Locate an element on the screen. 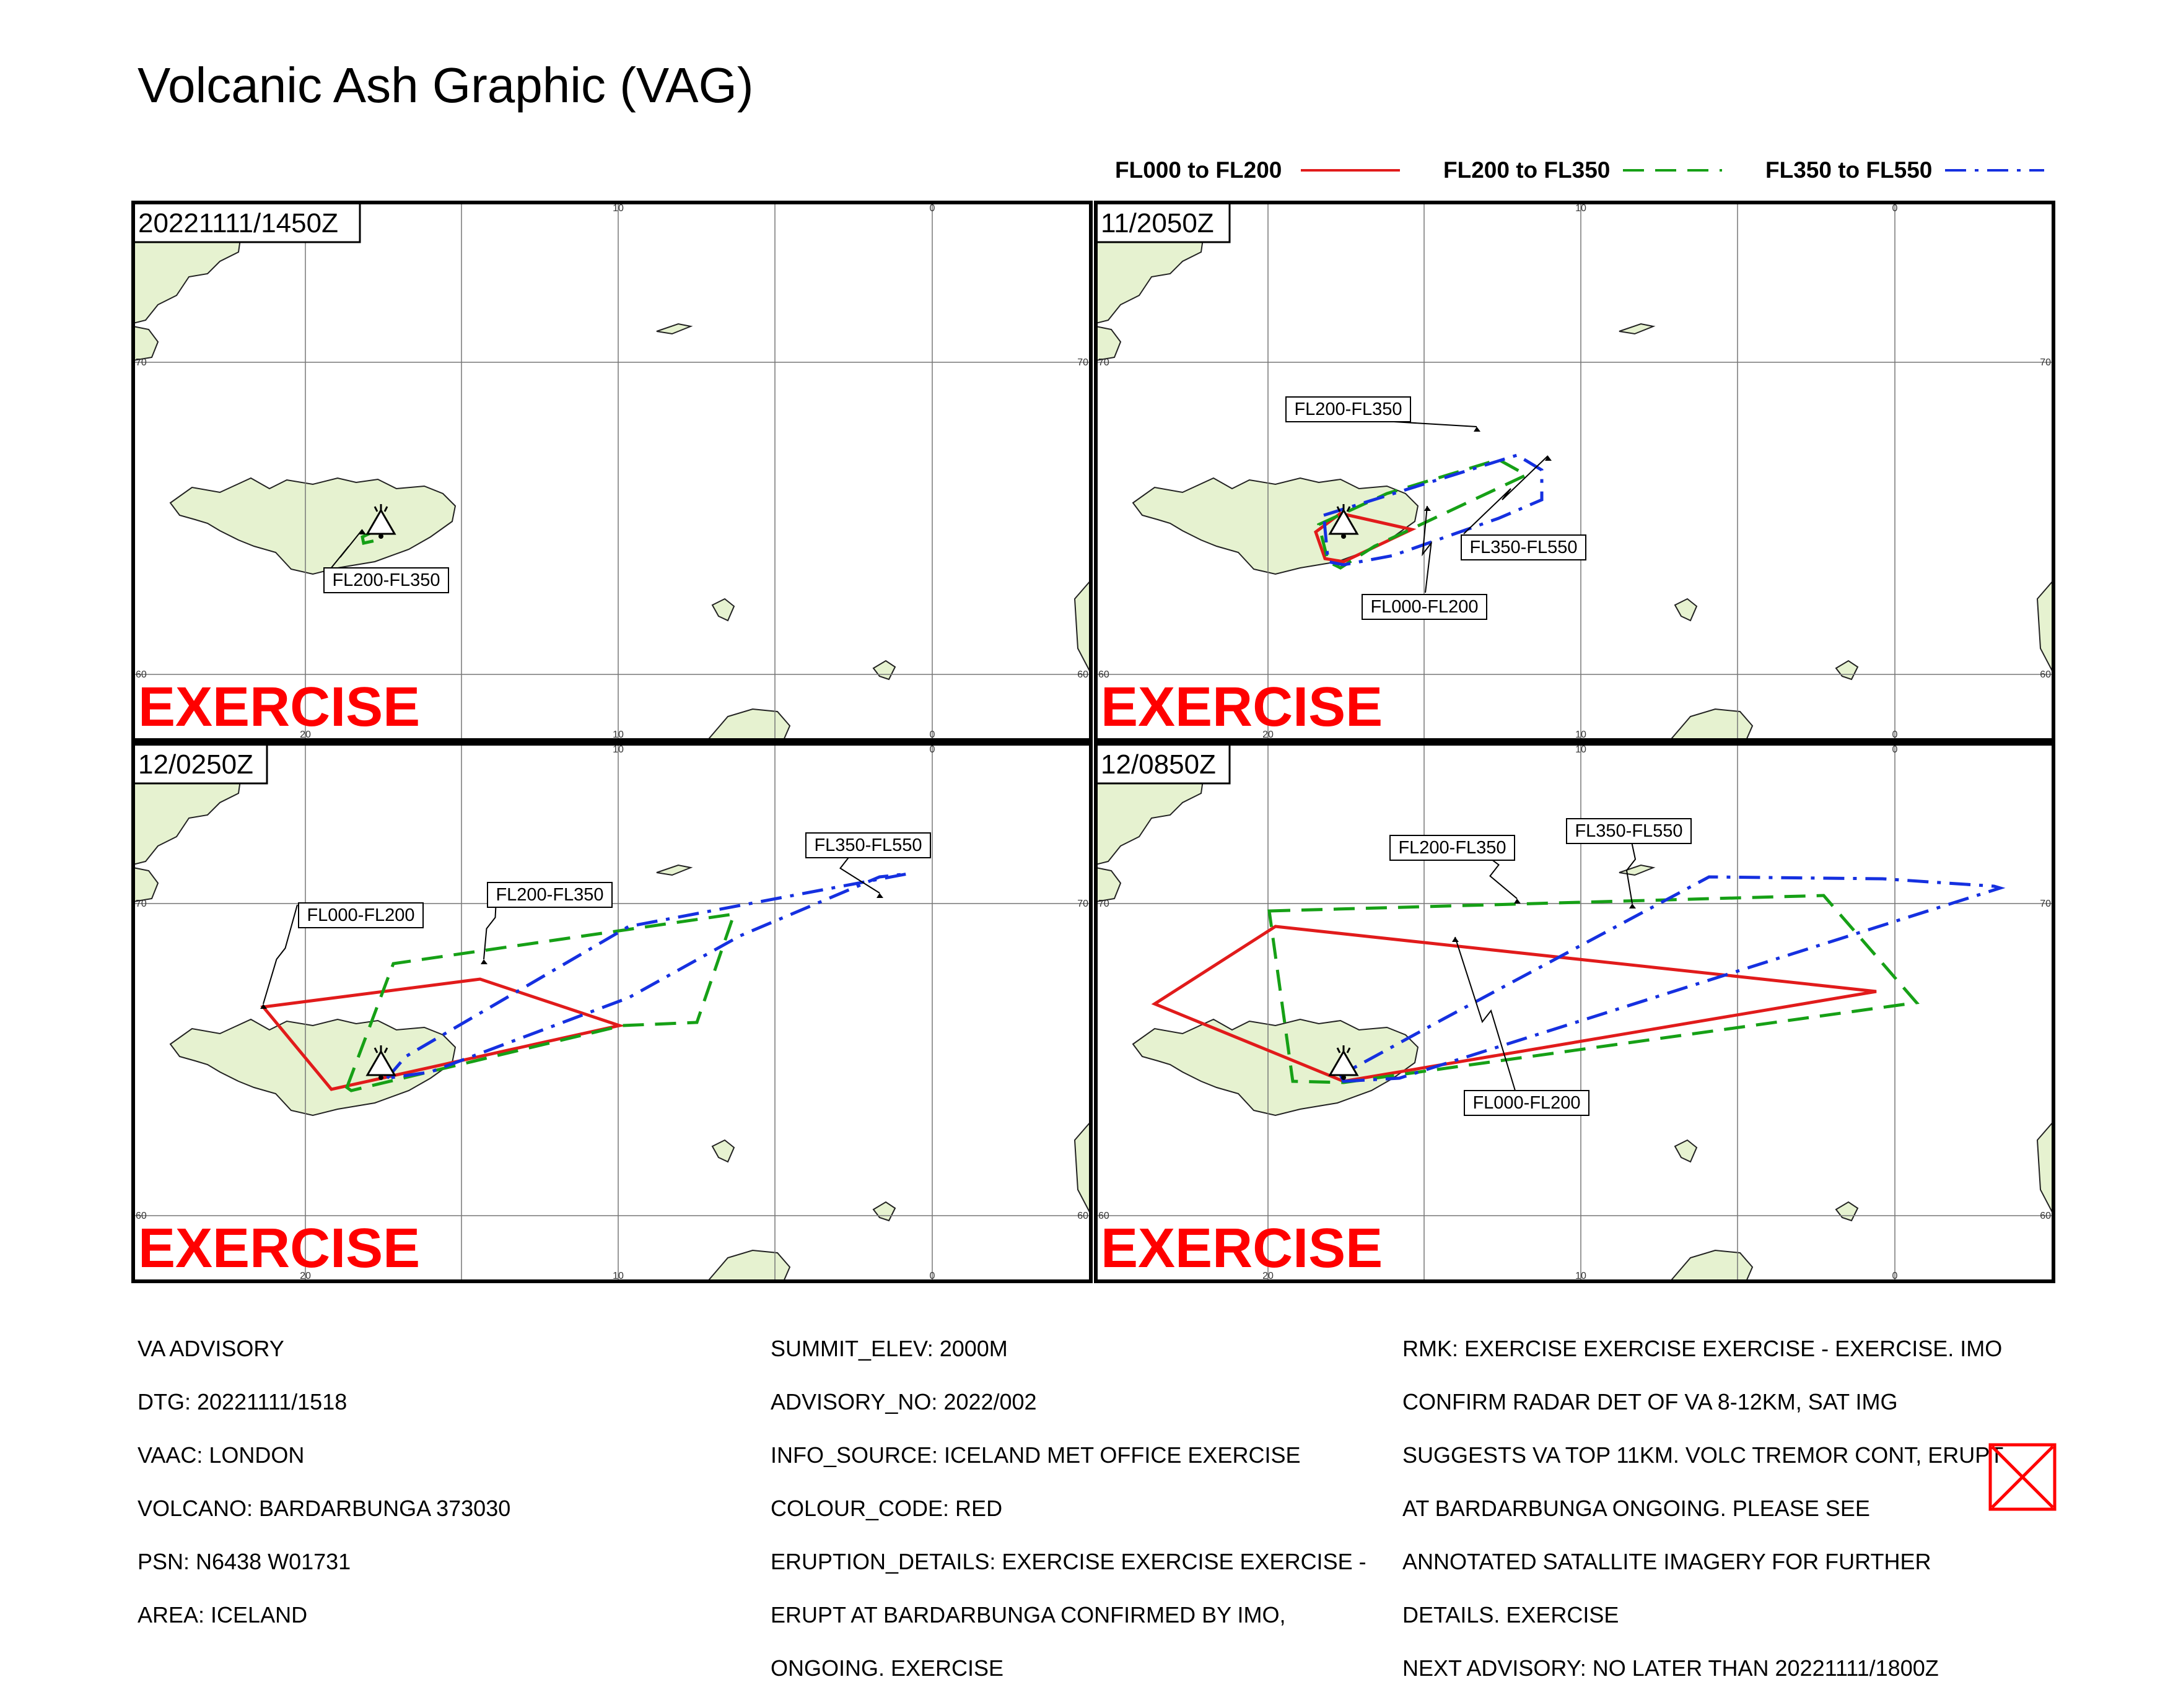 This screenshot has width=2173, height=1708. info-line: AREA: ICELAND is located at coordinates (223, 1614).